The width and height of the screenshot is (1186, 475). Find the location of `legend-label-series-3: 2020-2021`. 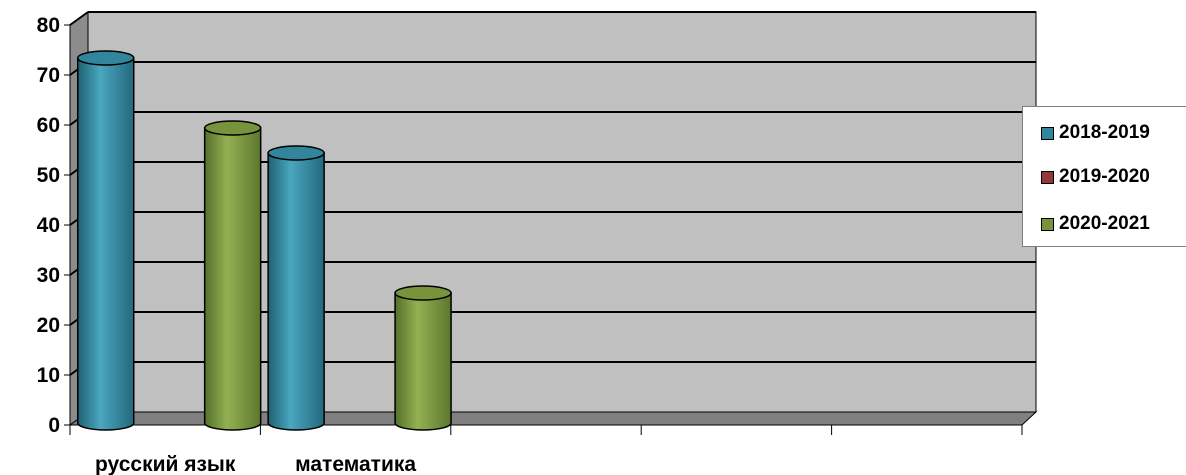

legend-label-series-3: 2020-2021 is located at coordinates (1104, 223).